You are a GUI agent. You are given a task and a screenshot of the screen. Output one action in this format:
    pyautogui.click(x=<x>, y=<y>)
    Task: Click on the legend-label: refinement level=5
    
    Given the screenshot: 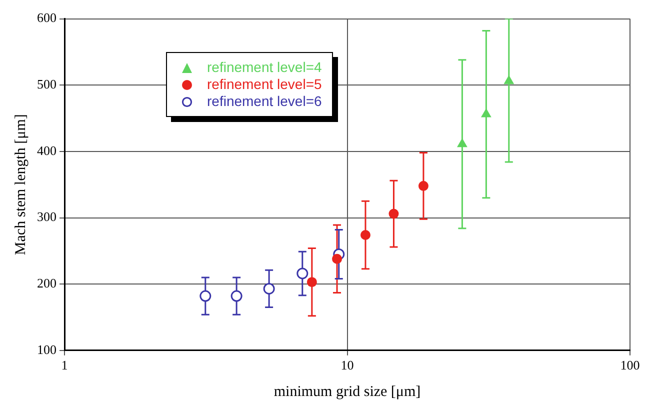 What is the action you would take?
    pyautogui.click(x=264, y=84)
    